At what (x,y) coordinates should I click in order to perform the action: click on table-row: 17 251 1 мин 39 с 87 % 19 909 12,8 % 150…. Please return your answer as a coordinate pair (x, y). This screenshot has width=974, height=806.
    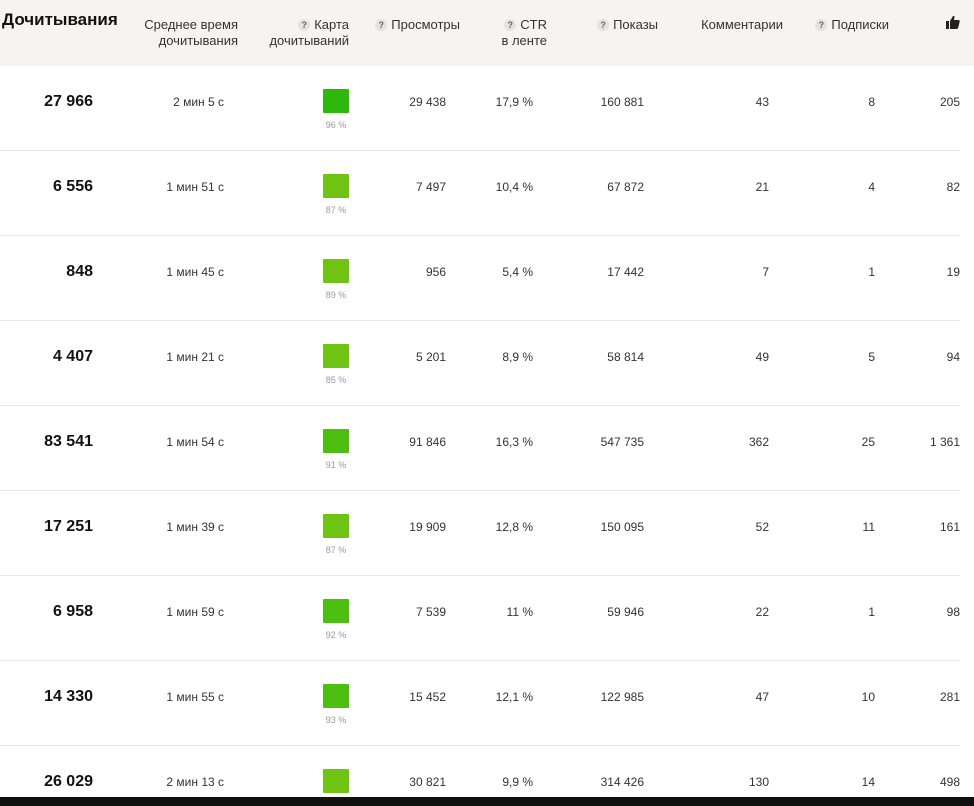
    Looking at the image, I should click on (480, 533).